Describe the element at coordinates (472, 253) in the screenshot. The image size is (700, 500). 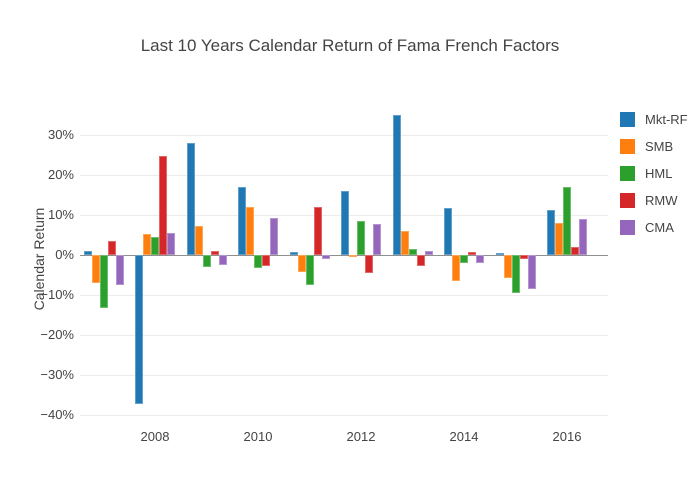
I see `bar-rmw-2014` at that location.